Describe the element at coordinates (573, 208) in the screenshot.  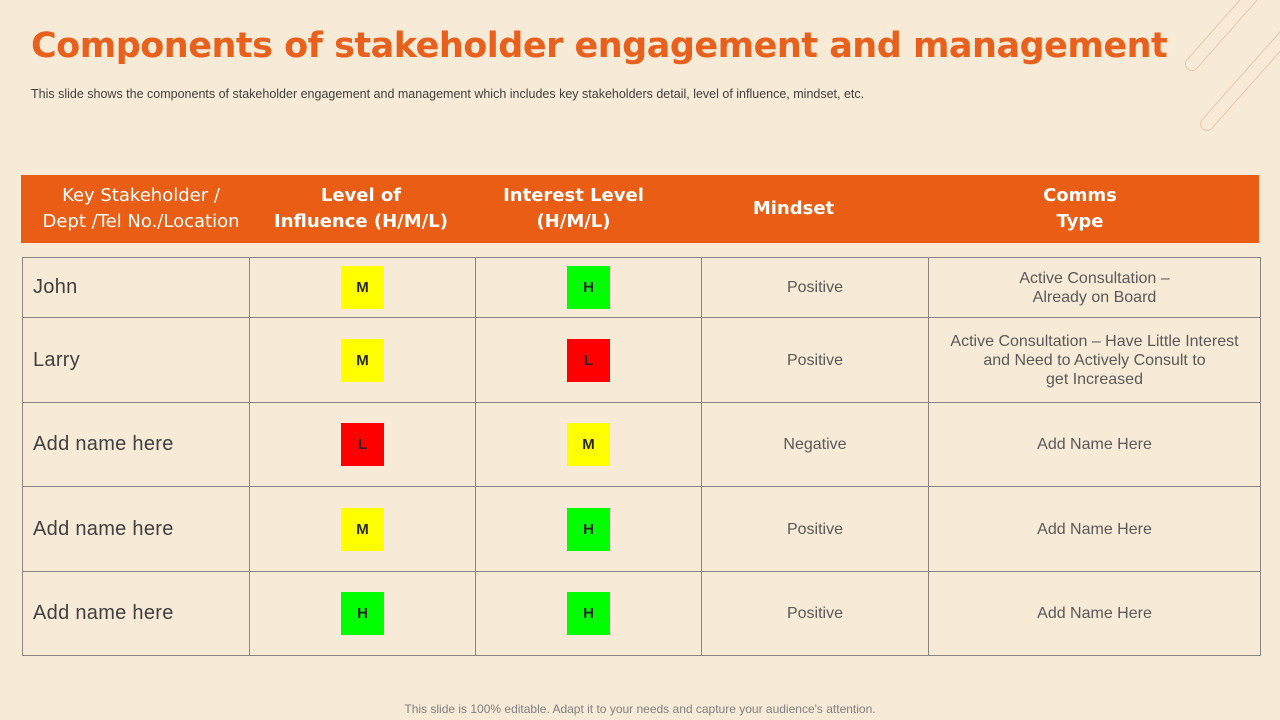
I see `header-interest: Interest Level (H/M/L)` at that location.